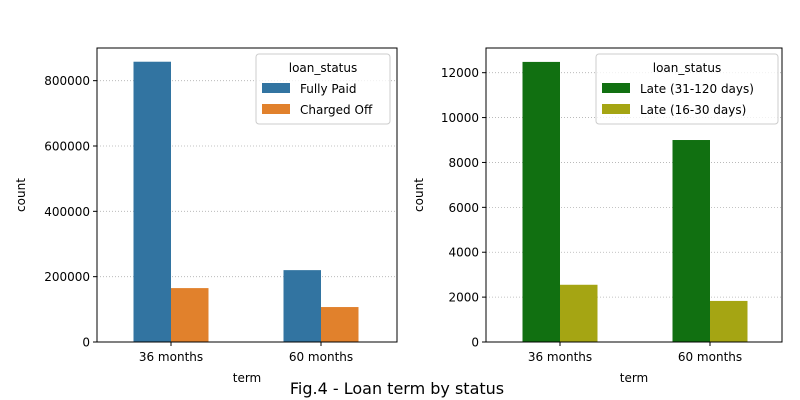 The height and width of the screenshot is (400, 800). What do you see at coordinates (67, 81) in the screenshot?
I see `y-tick-label: 800000` at bounding box center [67, 81].